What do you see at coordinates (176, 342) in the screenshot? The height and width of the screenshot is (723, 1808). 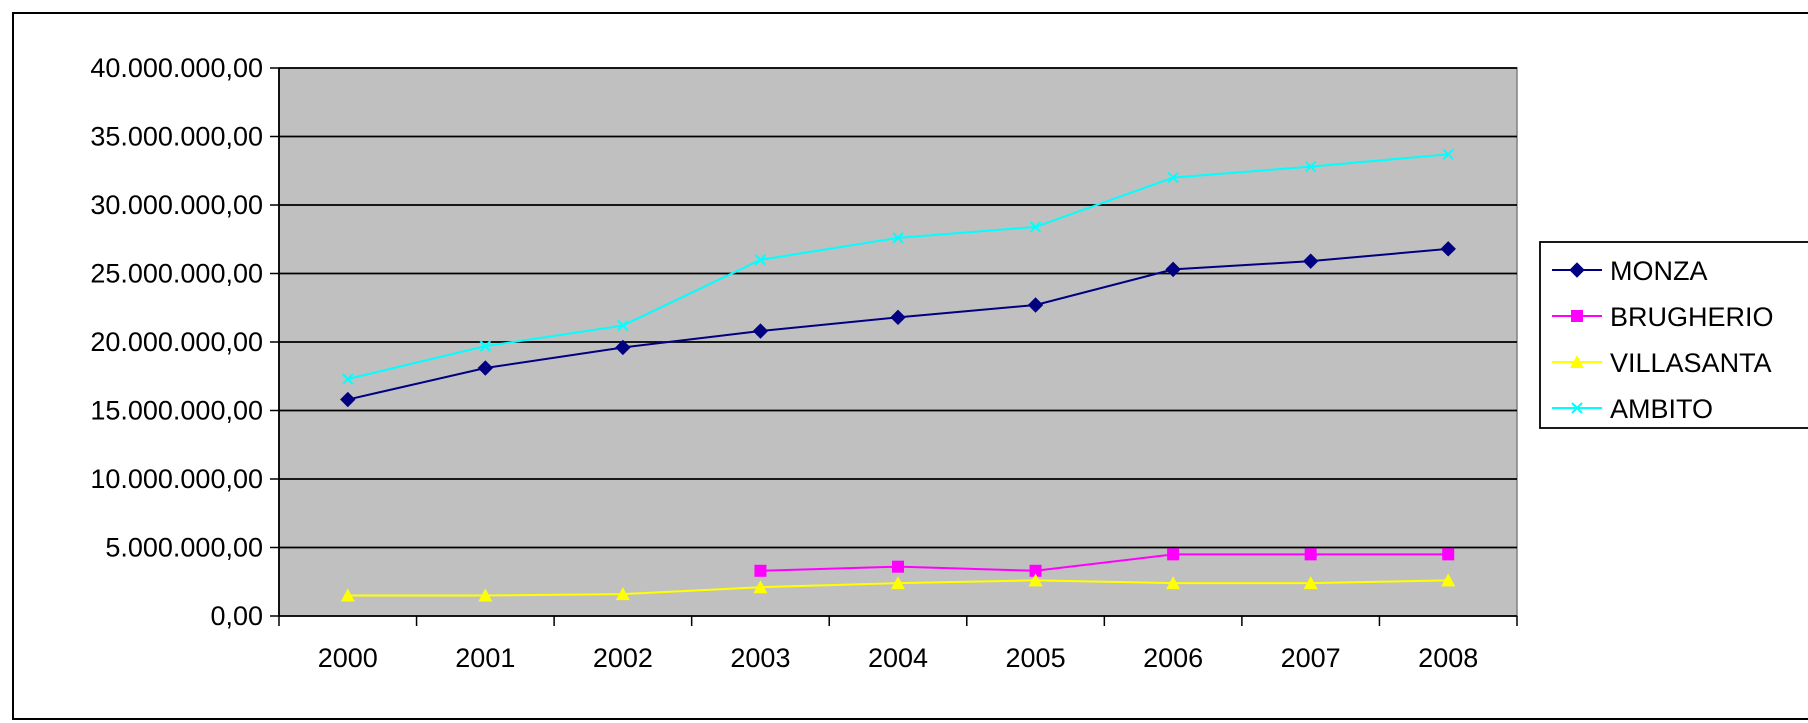 I see `y-tick-label: 20.000.000,00` at bounding box center [176, 342].